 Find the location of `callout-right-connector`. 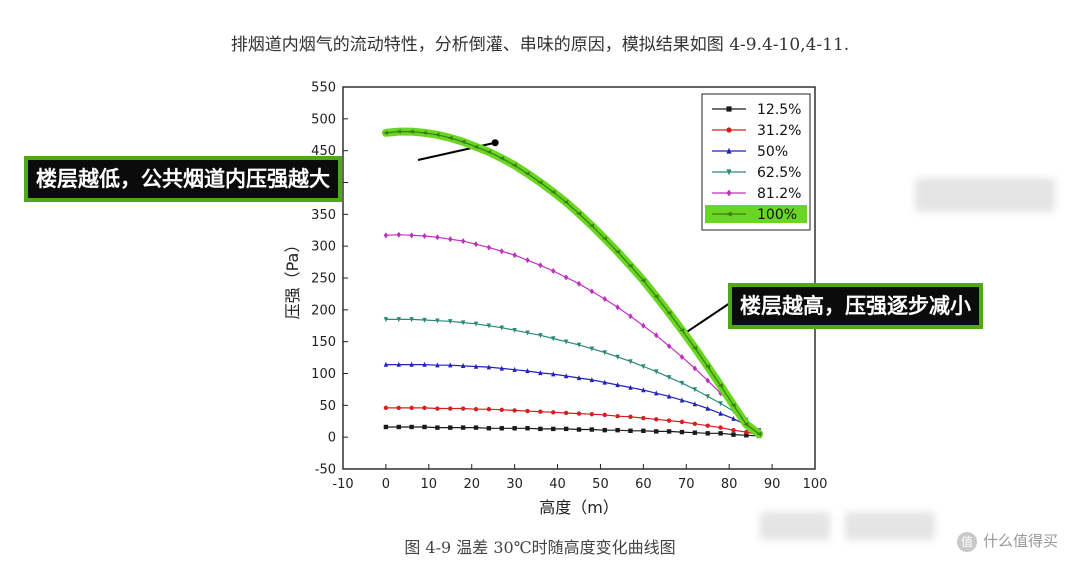

callout-right-connector is located at coordinates (709, 317).